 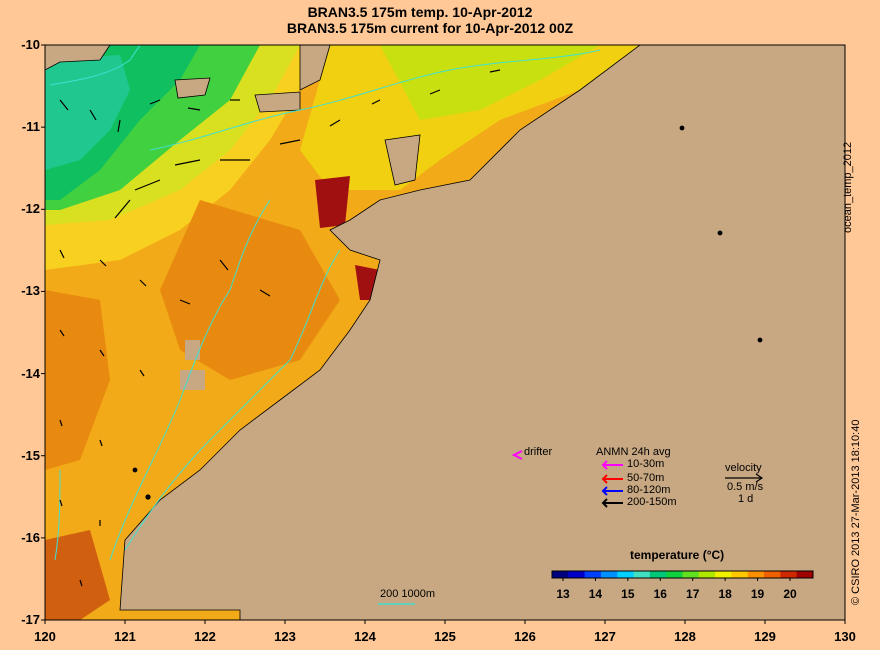 I want to click on colorbar-tick-label: 19, so click(x=757, y=594).